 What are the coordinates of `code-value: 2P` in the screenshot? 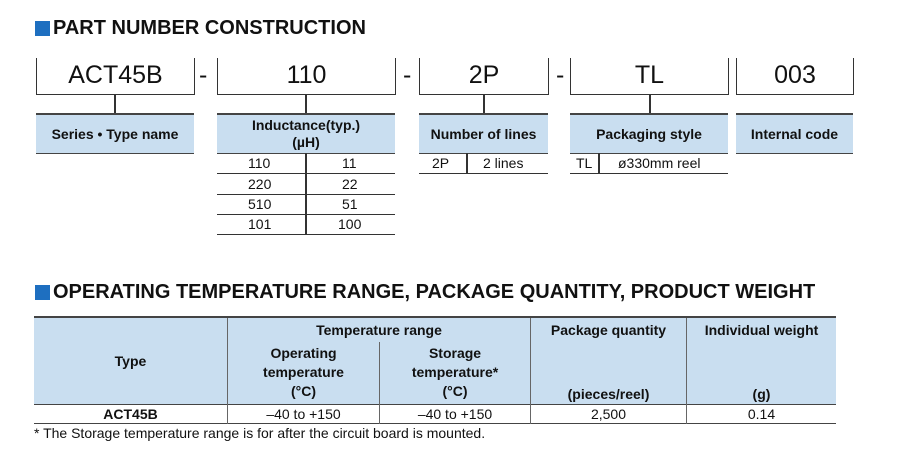 It's located at (441, 163).